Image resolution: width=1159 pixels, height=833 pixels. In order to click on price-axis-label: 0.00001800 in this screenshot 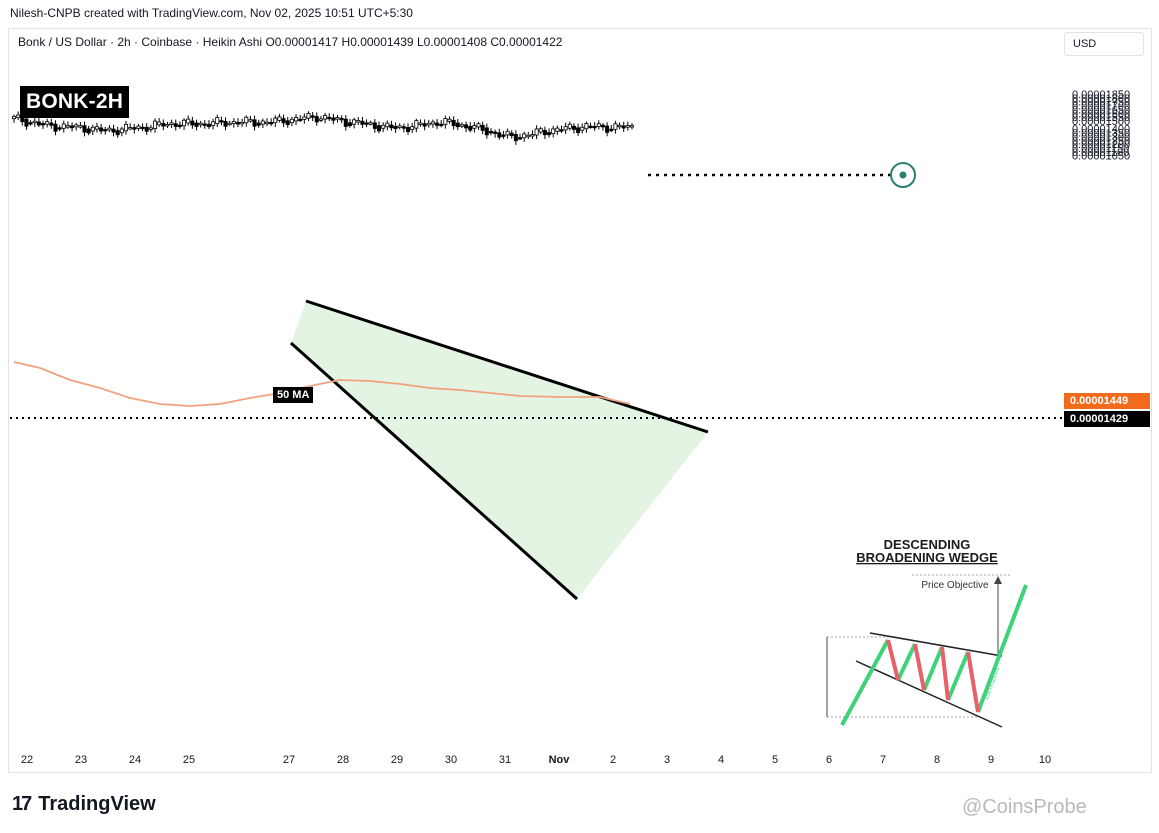, I will do `click(1101, 99)`.